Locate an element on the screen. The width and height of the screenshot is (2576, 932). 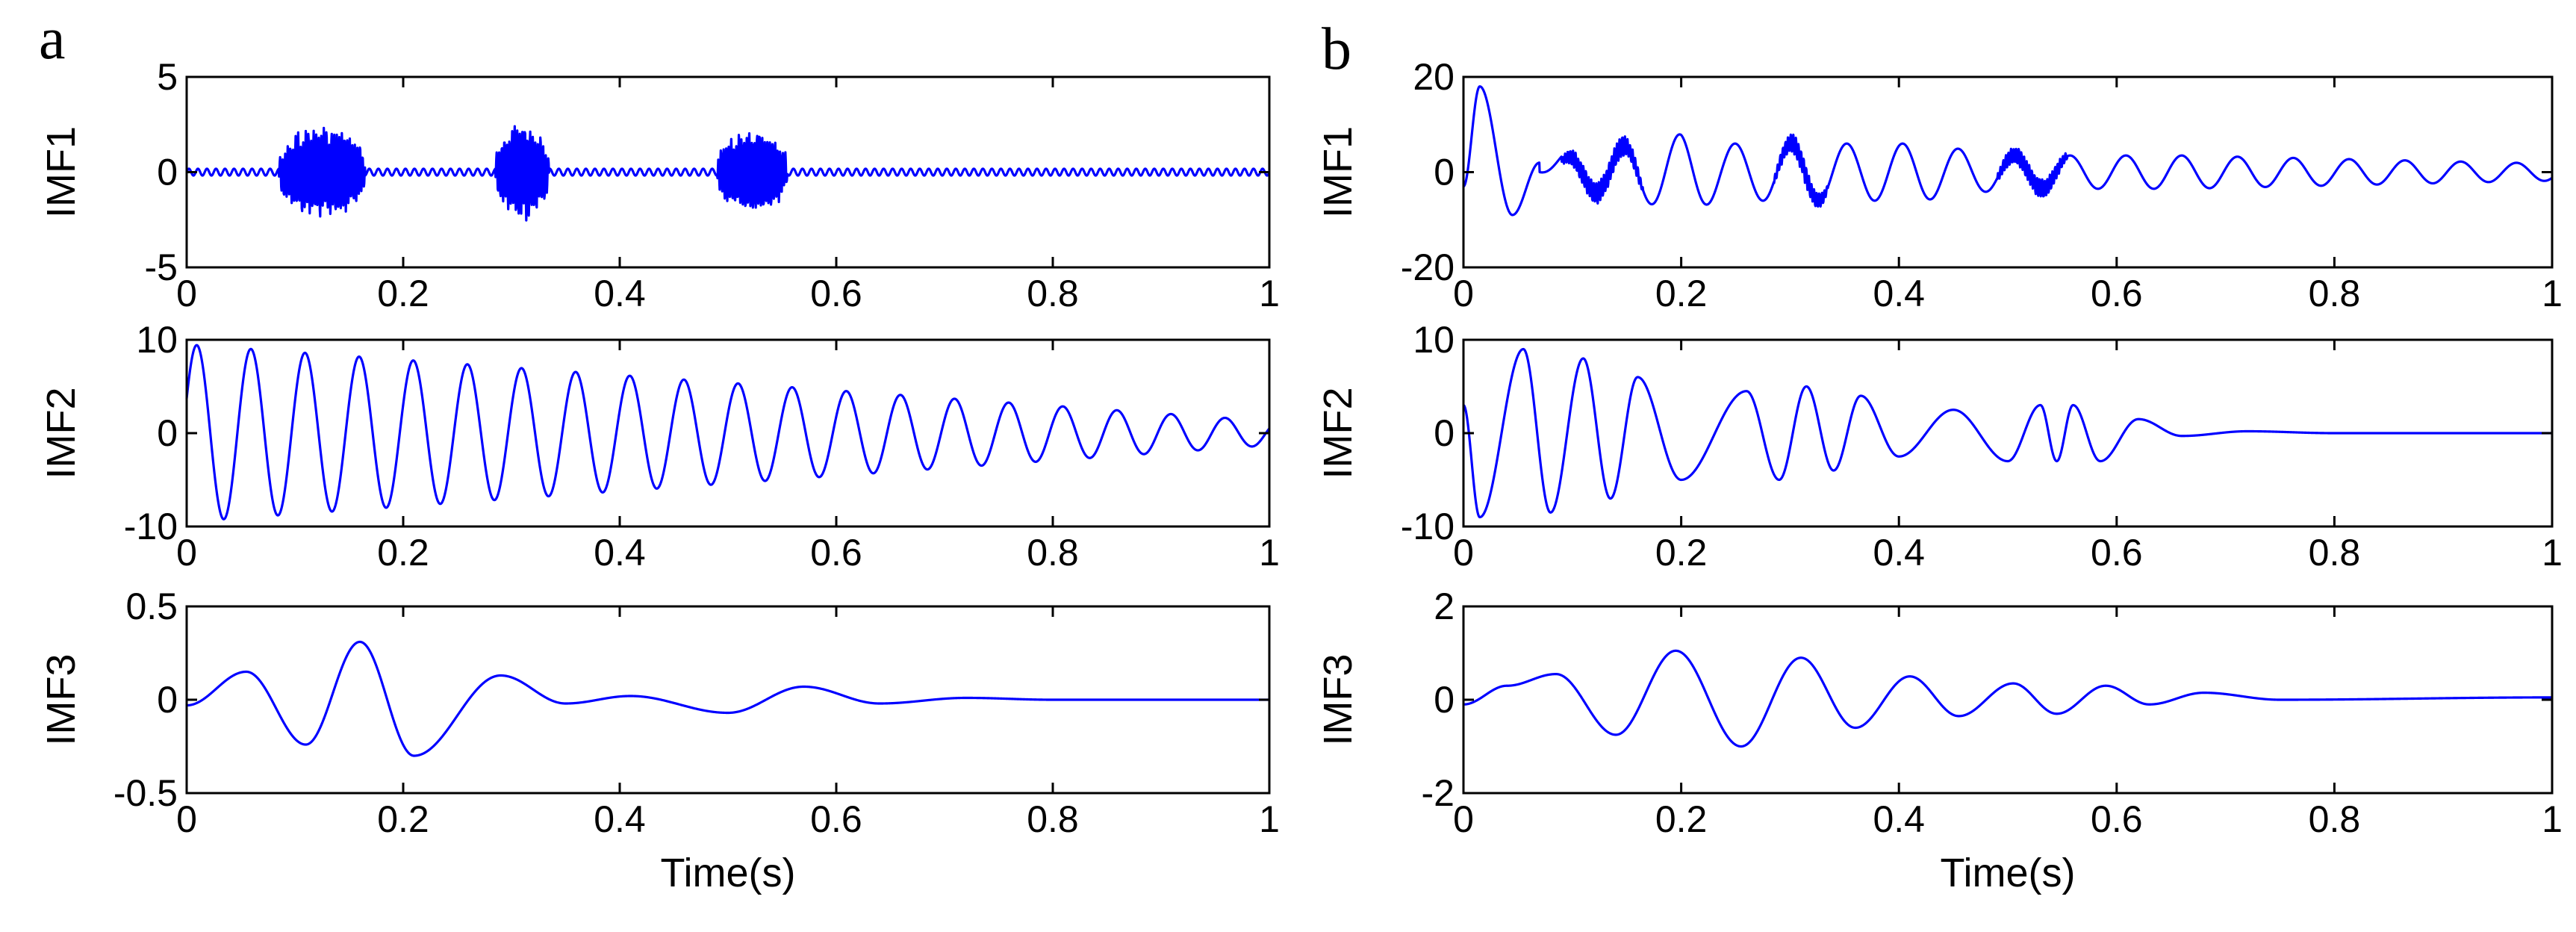
y-tick-label: -0.5 is located at coordinates (145, 793).